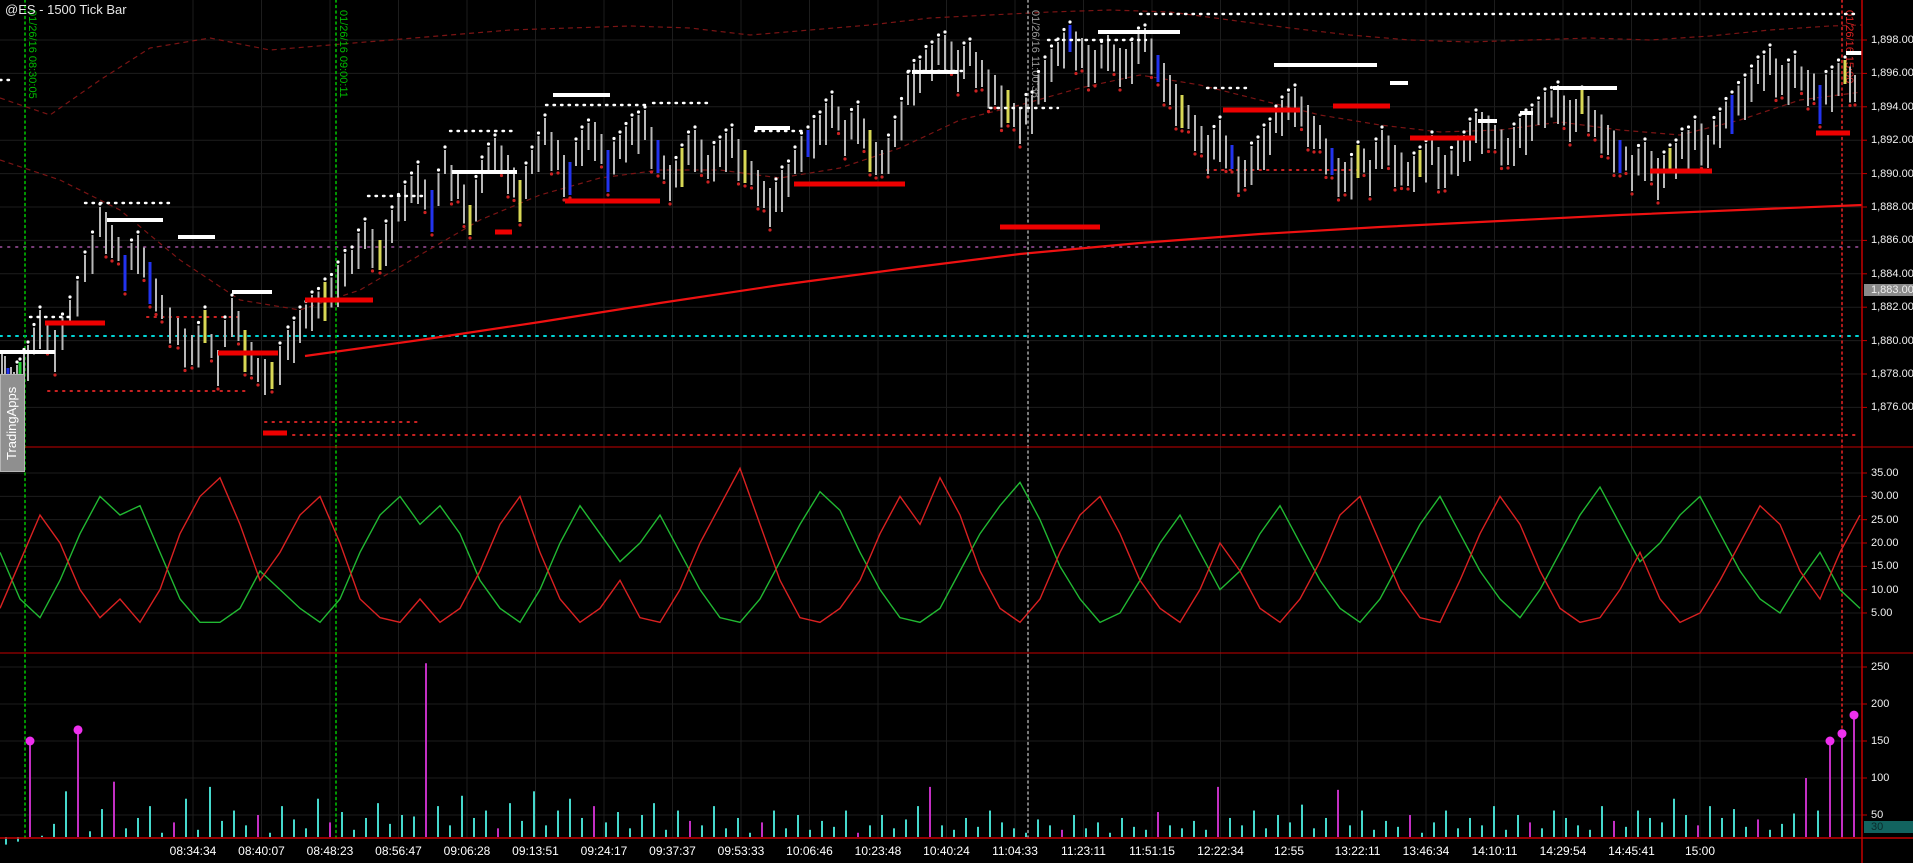  I want to click on price-axis-label: 1,896.00, so click(1892, 73).